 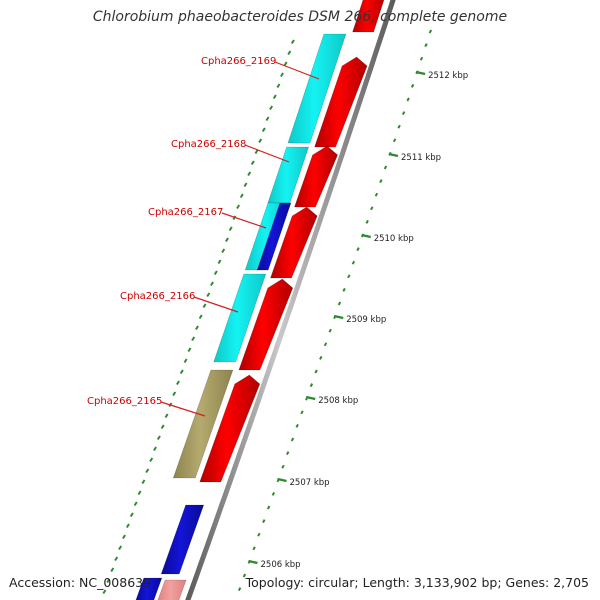 I want to click on gene-label: Cpha266_2166, so click(x=157, y=296).